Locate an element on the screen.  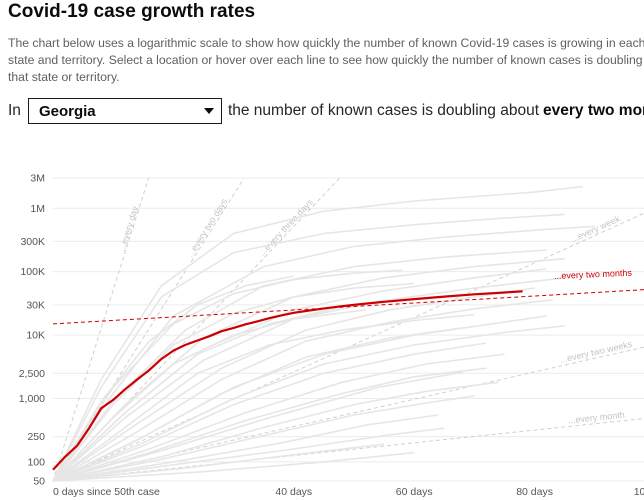
x-tick-label: 40 days is located at coordinates (293, 492).